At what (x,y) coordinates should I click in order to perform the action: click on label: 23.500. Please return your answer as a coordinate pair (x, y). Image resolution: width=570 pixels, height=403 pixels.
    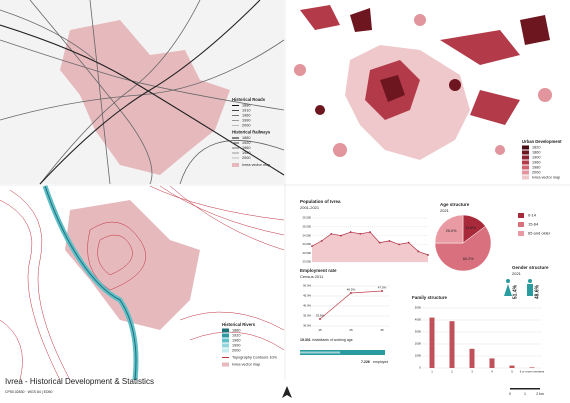
    Looking at the image, I should click on (306, 253).